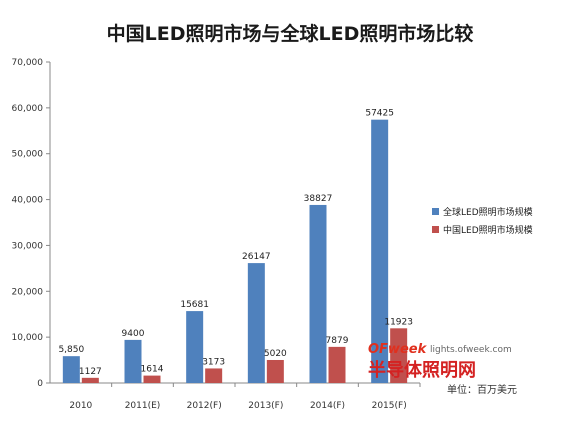  Describe the element at coordinates (482, 389) in the screenshot. I see `unit-note: 单位：百万美元` at that location.